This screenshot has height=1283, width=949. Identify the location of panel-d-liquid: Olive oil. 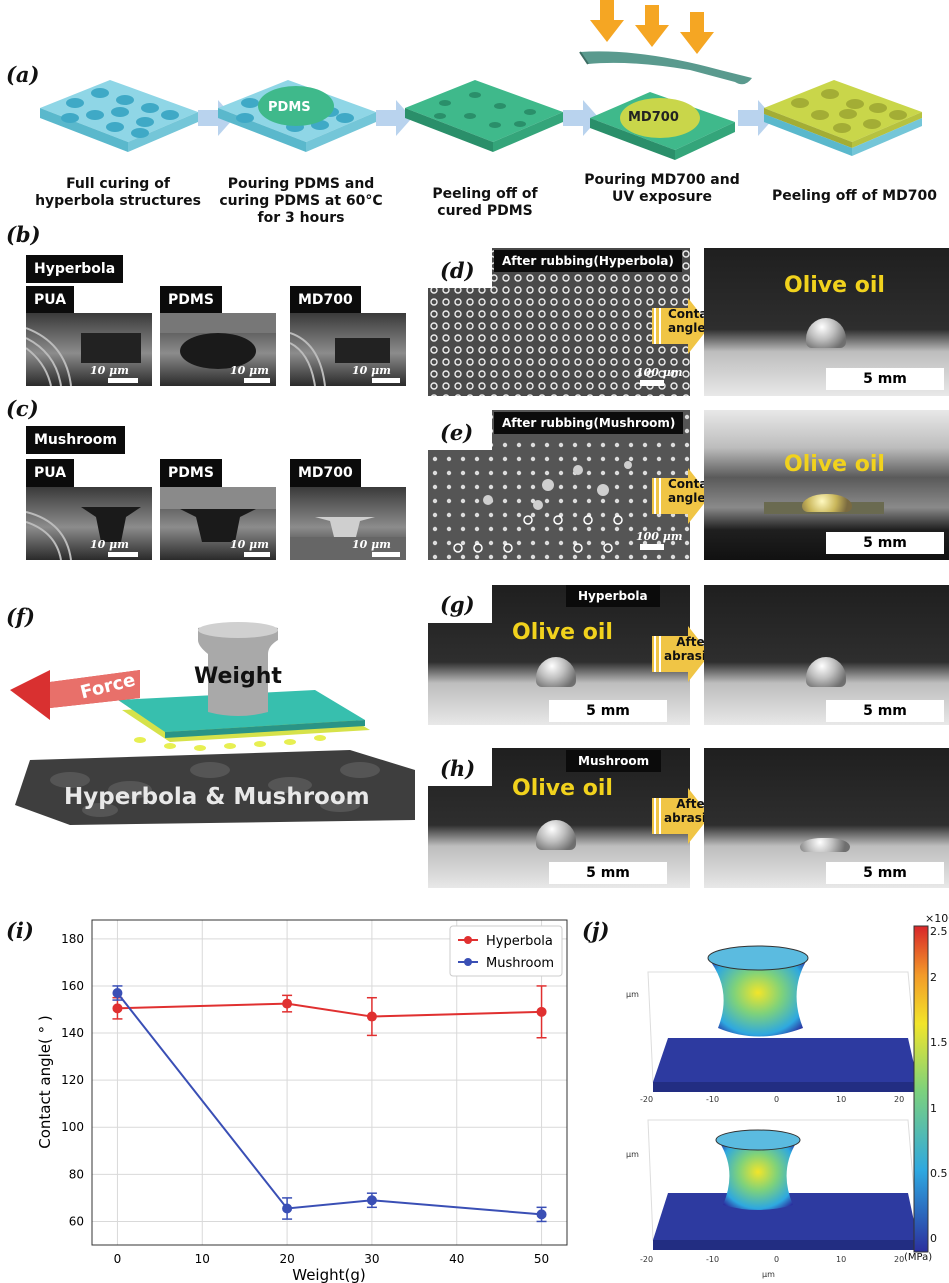
(834, 285).